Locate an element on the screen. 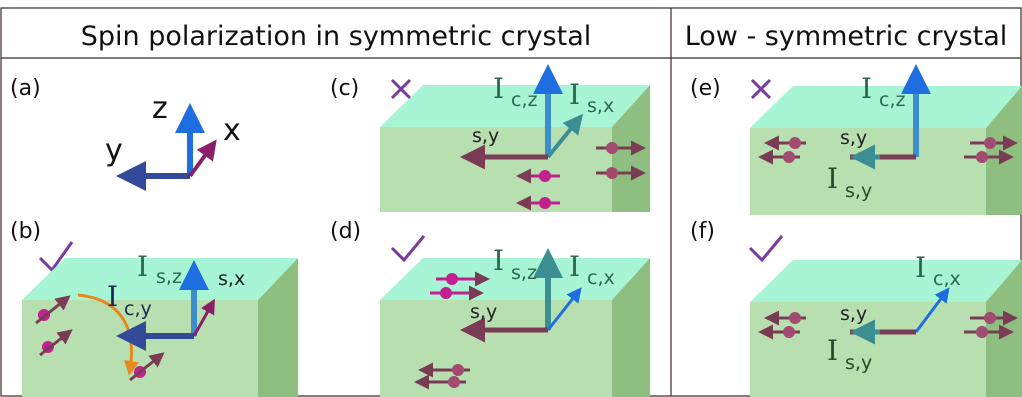  crystal-slab-f is located at coordinates (886, 328).